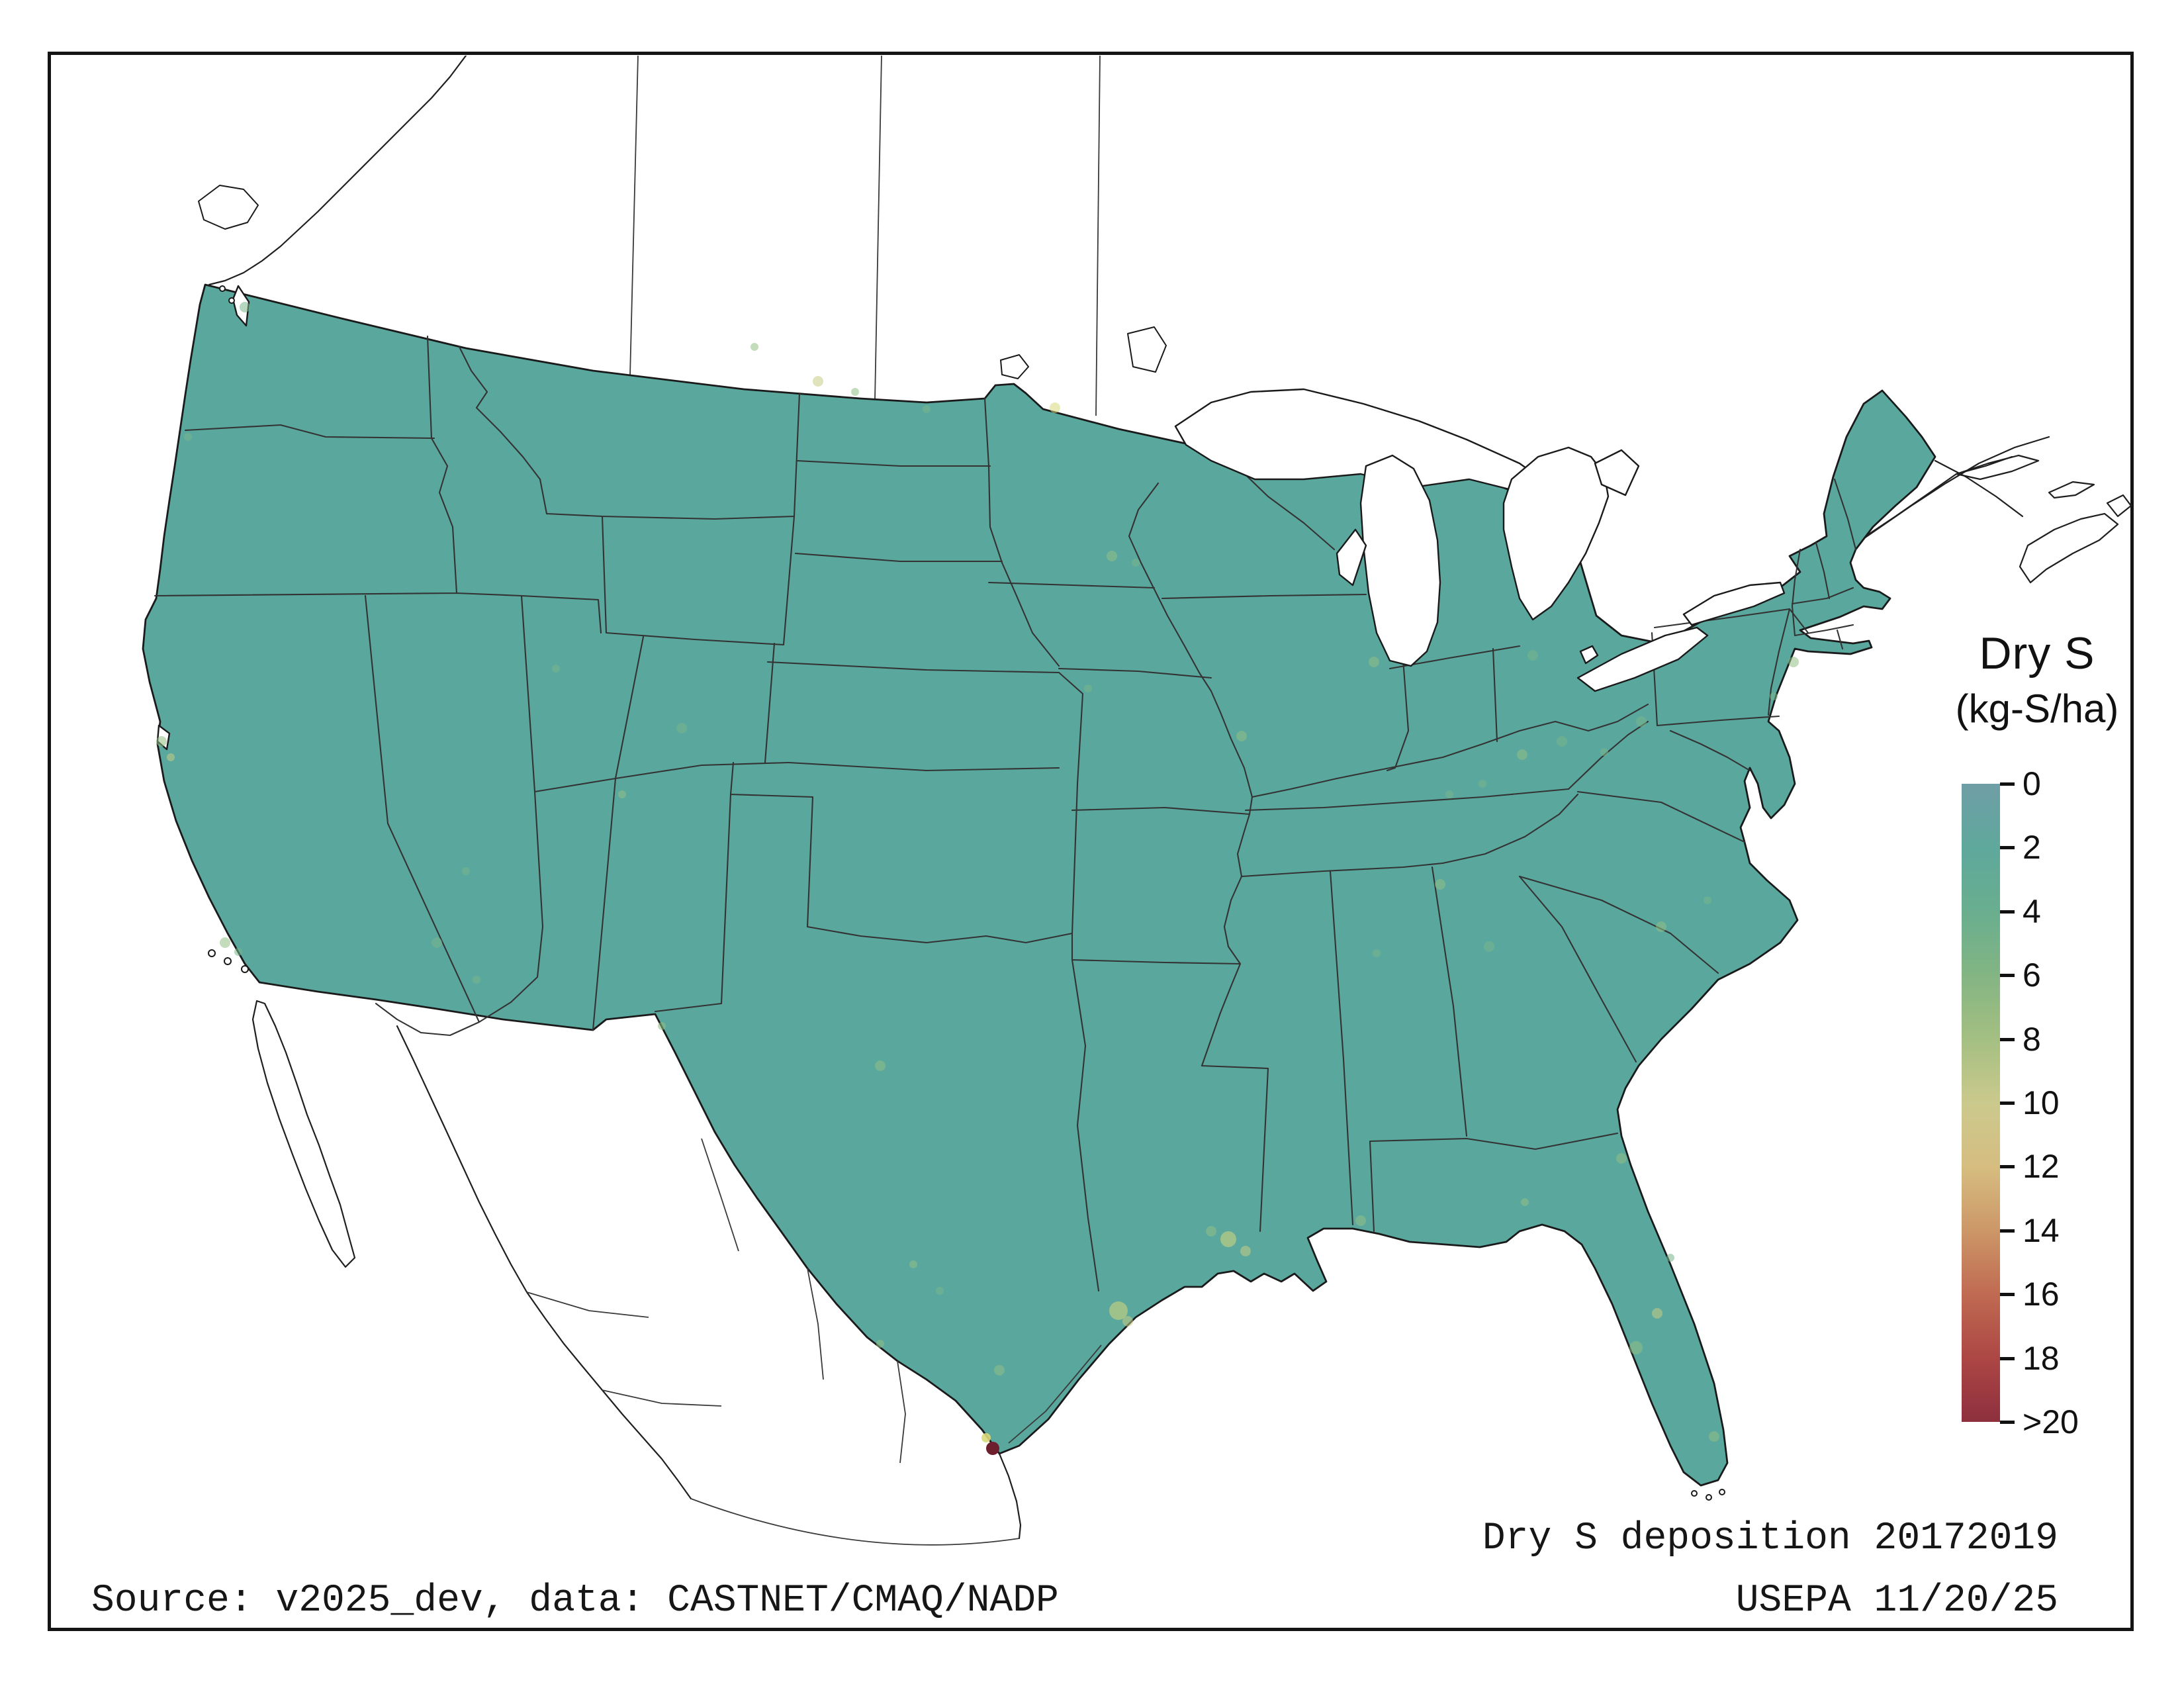  I want to click on state-borders-northeast, so click(1712, 634).